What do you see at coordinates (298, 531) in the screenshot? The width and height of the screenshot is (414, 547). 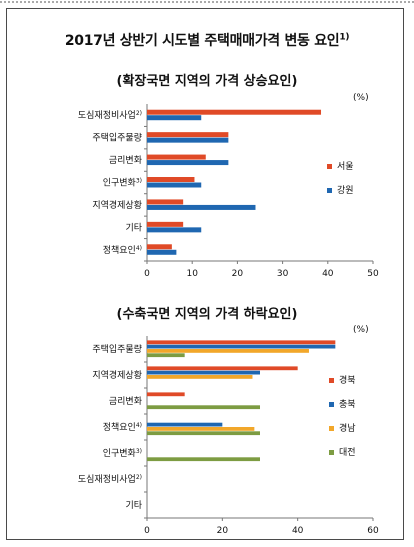 I see `chart2-x-tick-label: 40` at bounding box center [298, 531].